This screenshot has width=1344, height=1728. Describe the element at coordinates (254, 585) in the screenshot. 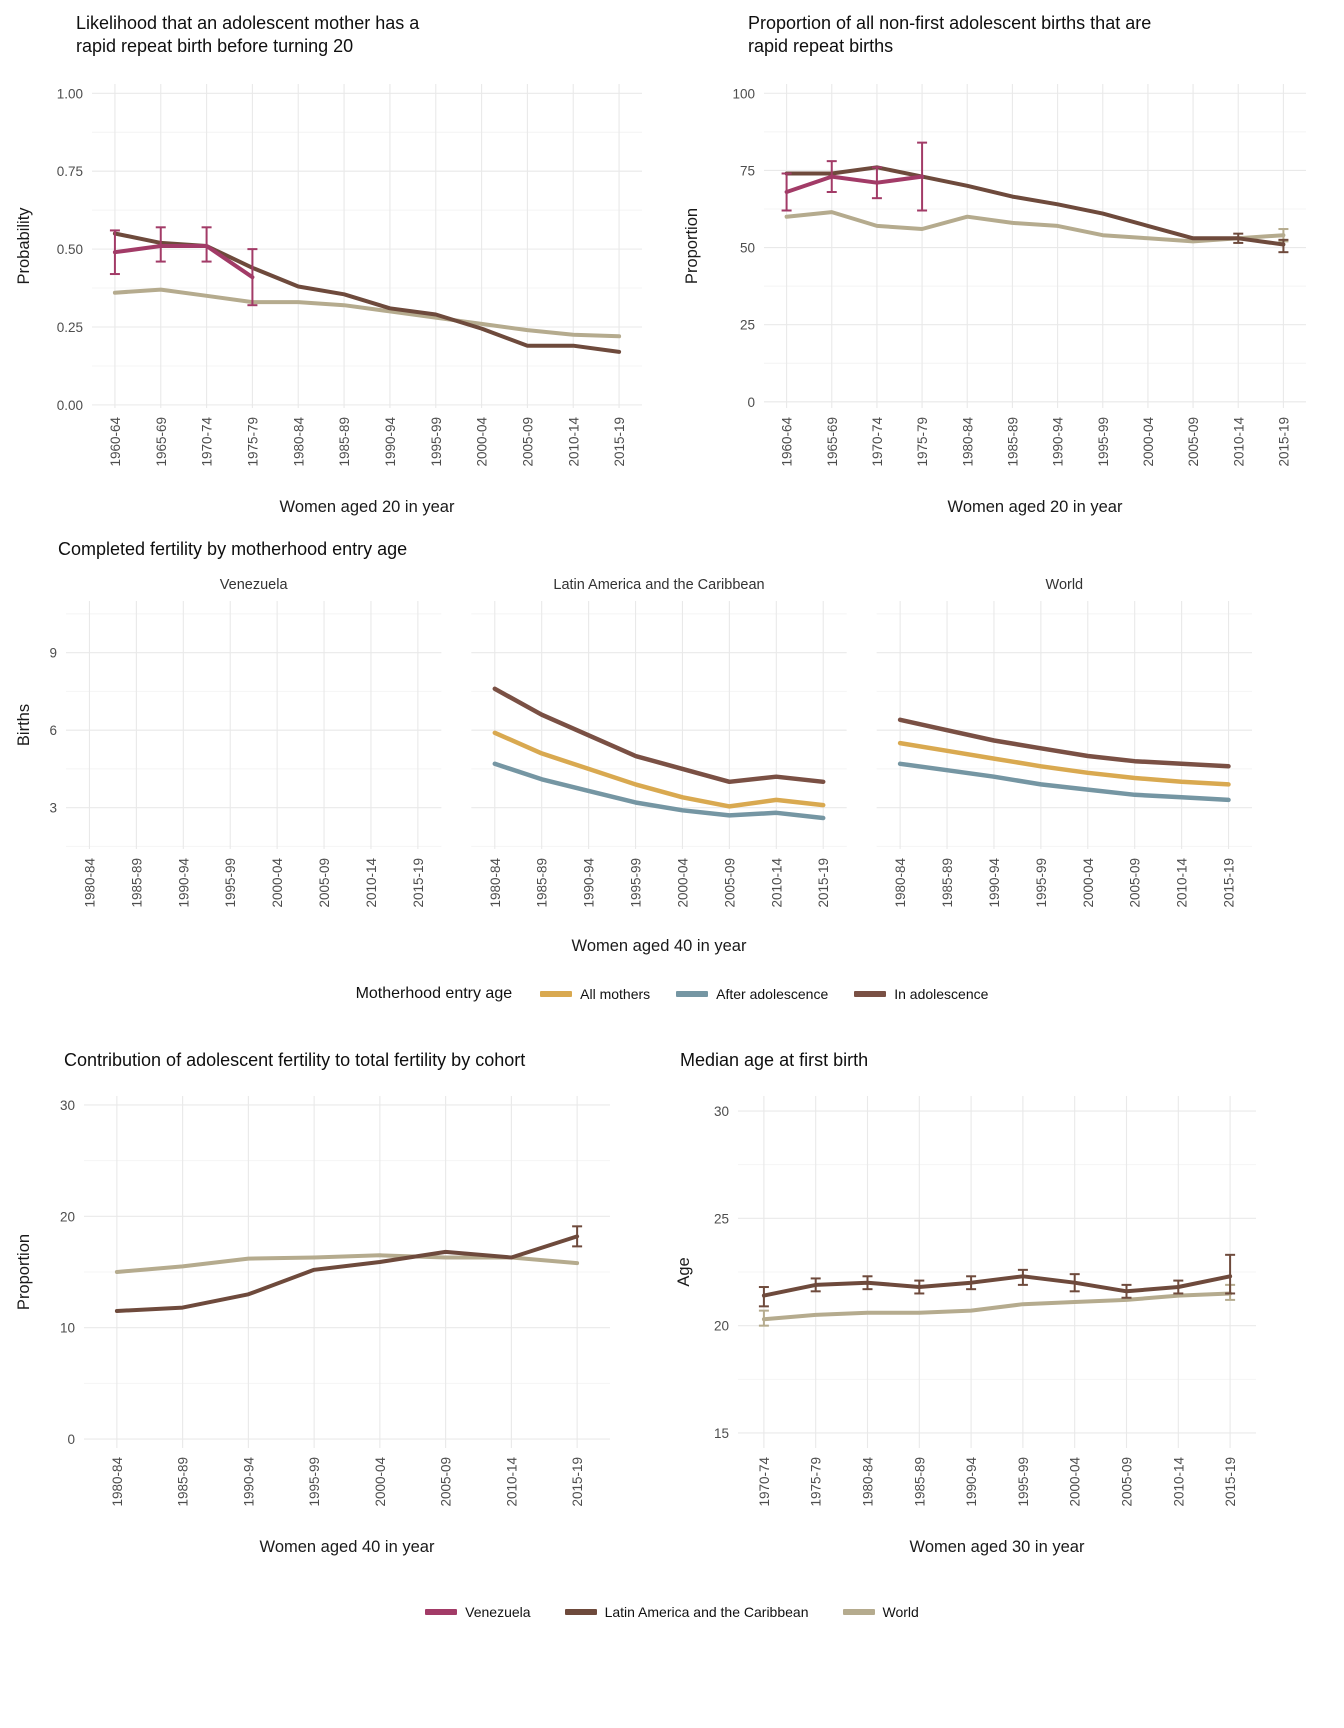

I see `svg-text: Venezuela` at that location.